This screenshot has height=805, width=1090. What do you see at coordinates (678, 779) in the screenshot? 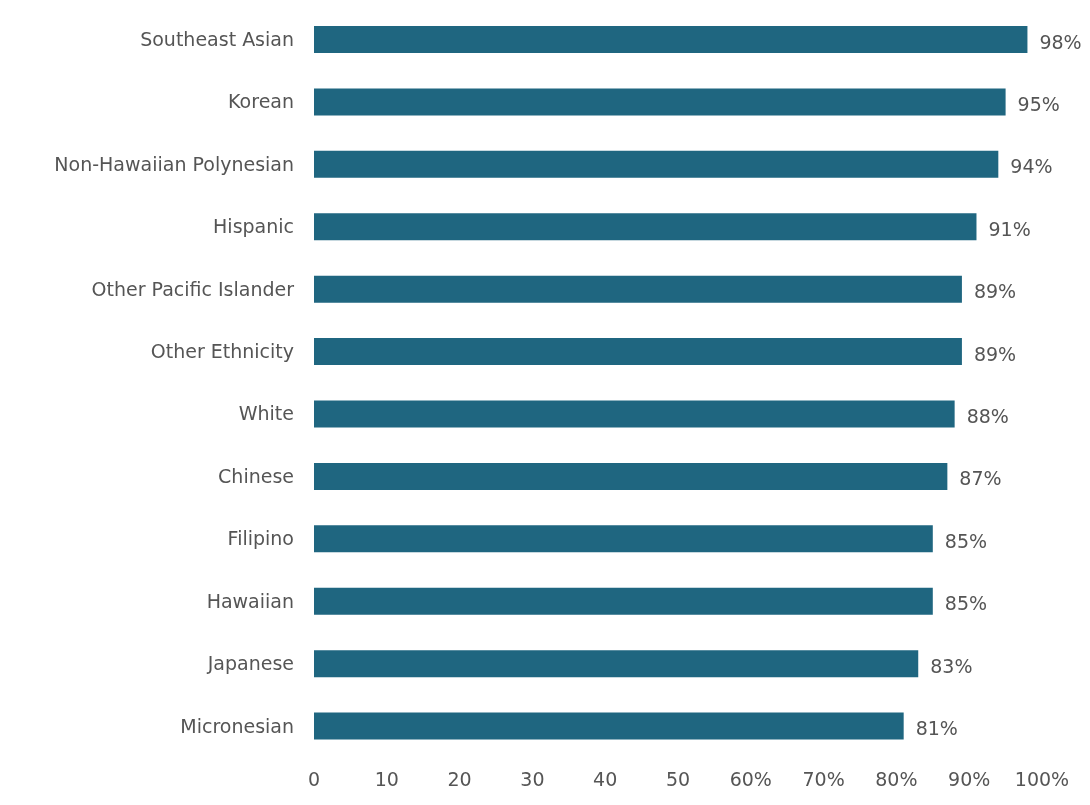
I see `x-tick-label: 50` at bounding box center [678, 779].